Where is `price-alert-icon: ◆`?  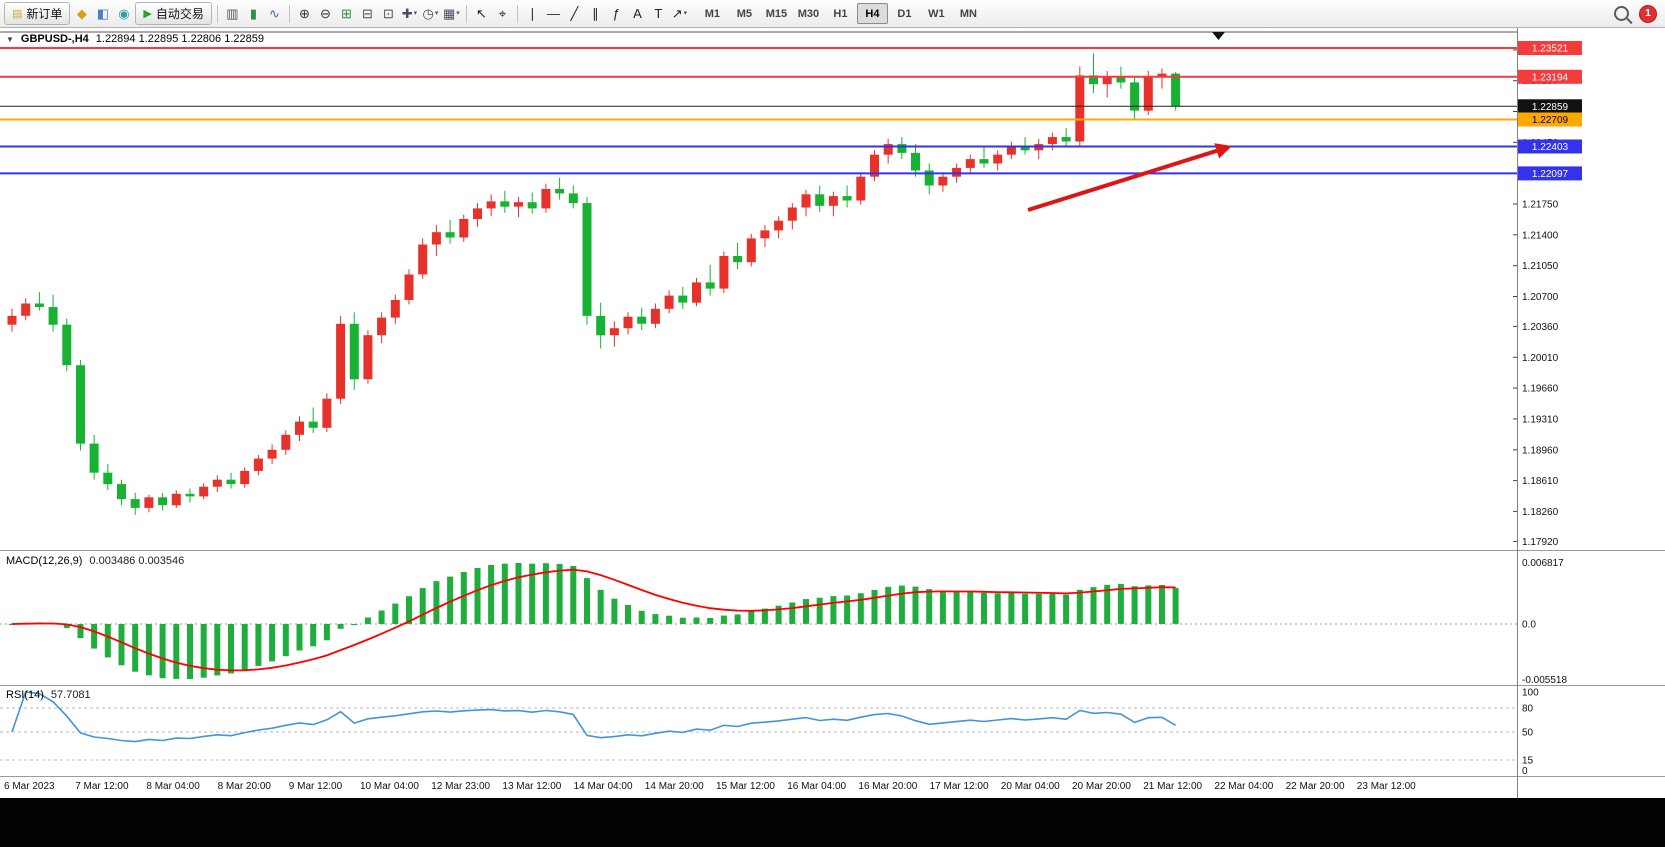 price-alert-icon: ◆ is located at coordinates (81, 13).